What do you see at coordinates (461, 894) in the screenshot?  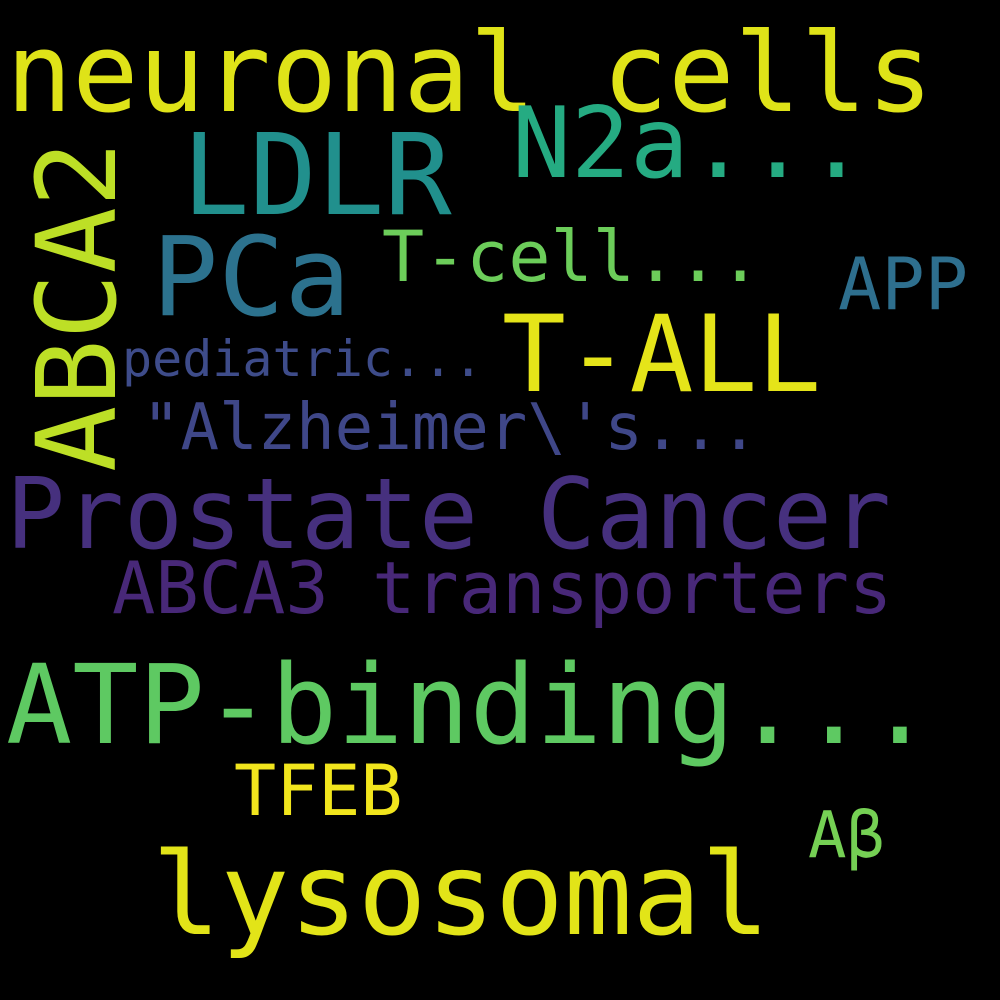 I see `word-lysosomal: lysosomal` at bounding box center [461, 894].